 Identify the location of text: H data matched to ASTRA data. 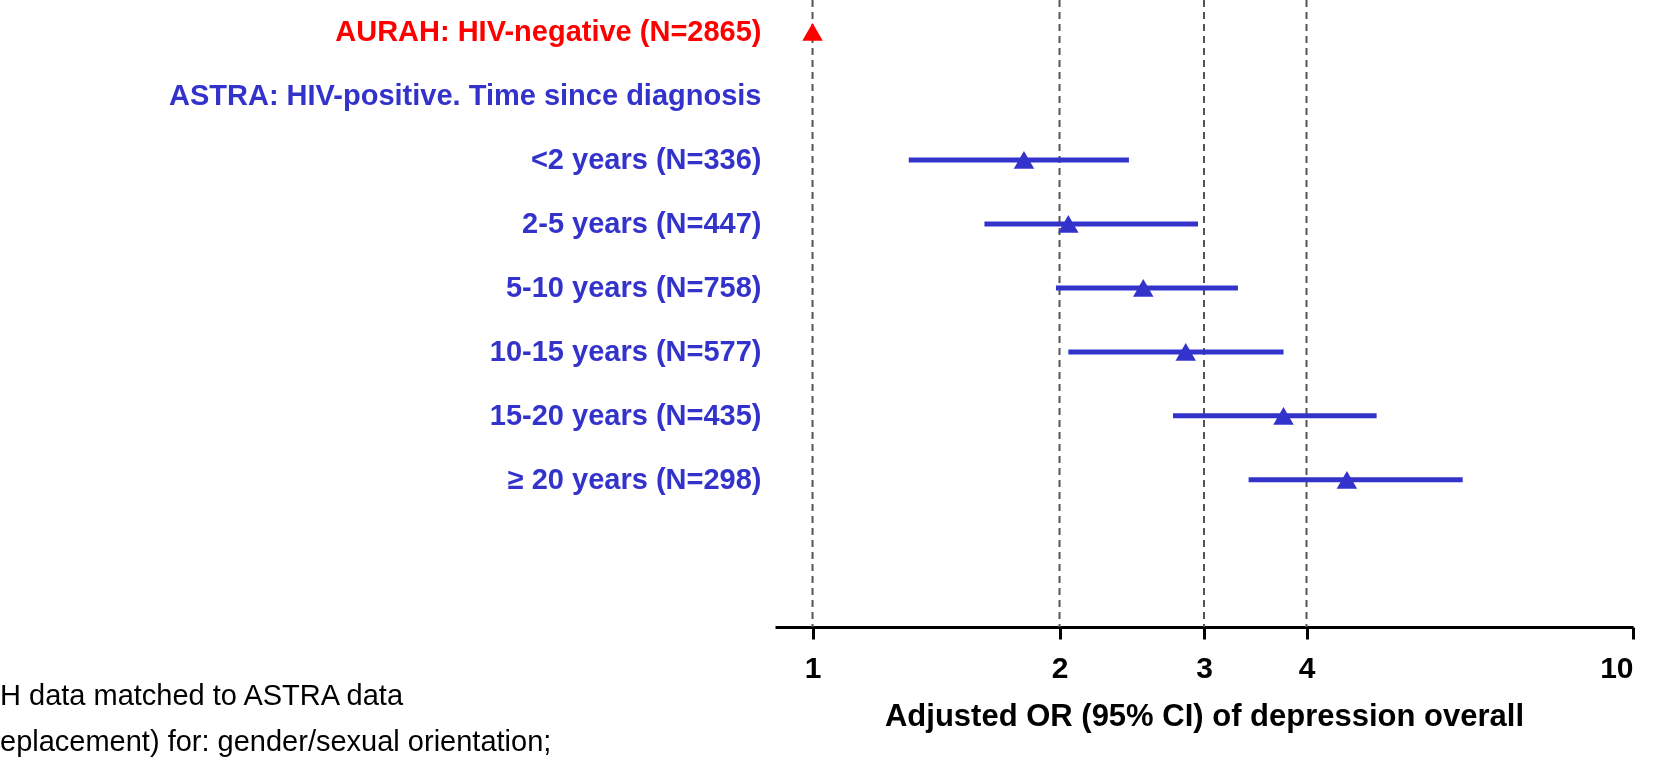
(202, 695).